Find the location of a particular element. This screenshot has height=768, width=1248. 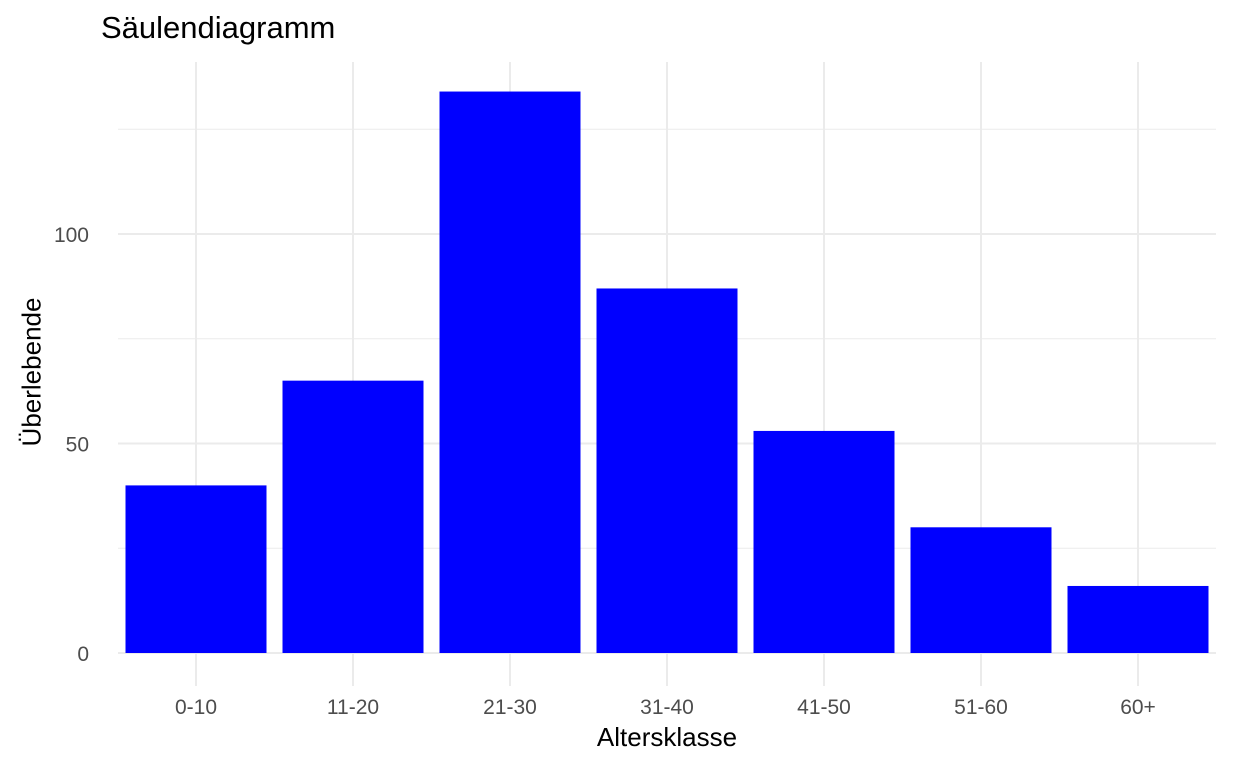

x-tick-label: 31-40 is located at coordinates (667, 707).